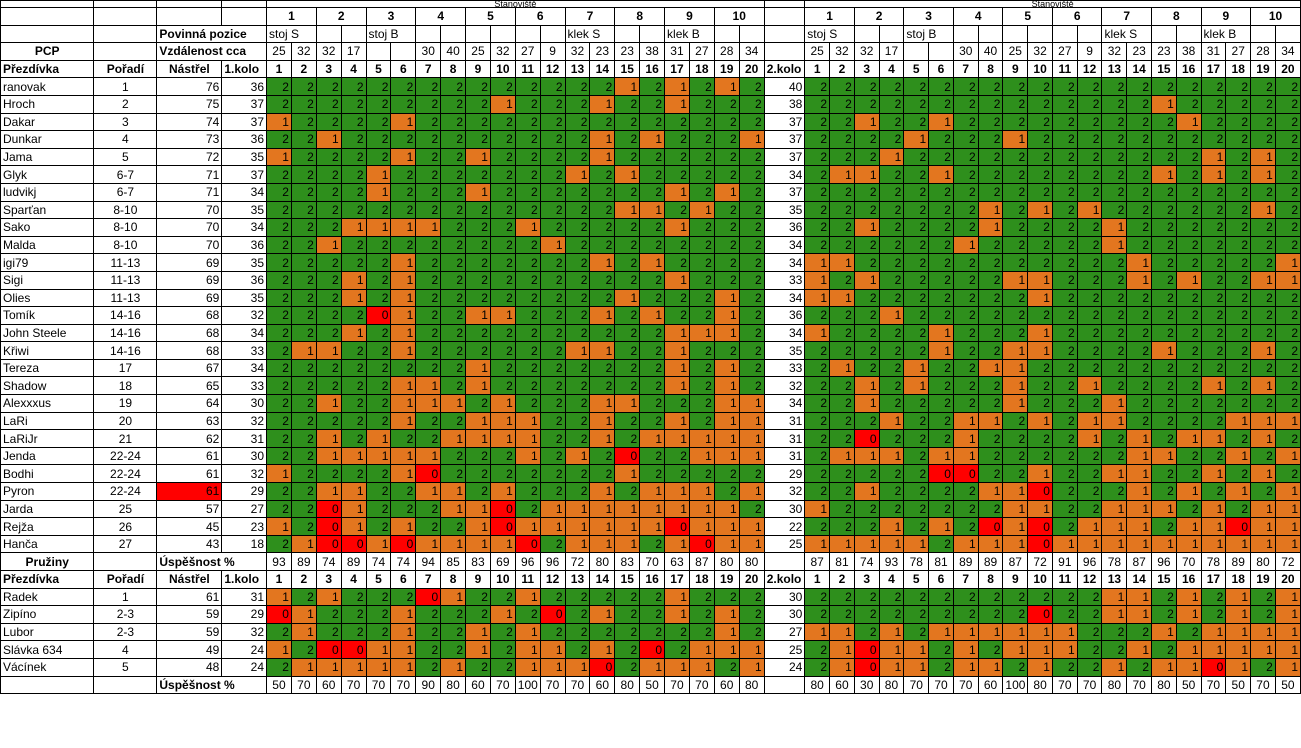  Describe the element at coordinates (353, 544) in the screenshot. I see `score-cell: 0` at that location.